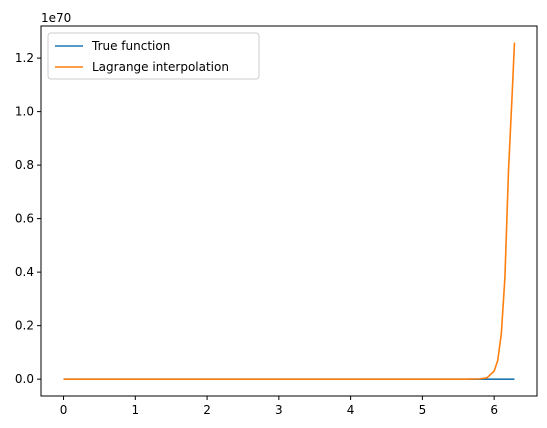 The height and width of the screenshot is (428, 547). What do you see at coordinates (24, 272) in the screenshot?
I see `y-tick-label: 0.4` at bounding box center [24, 272].